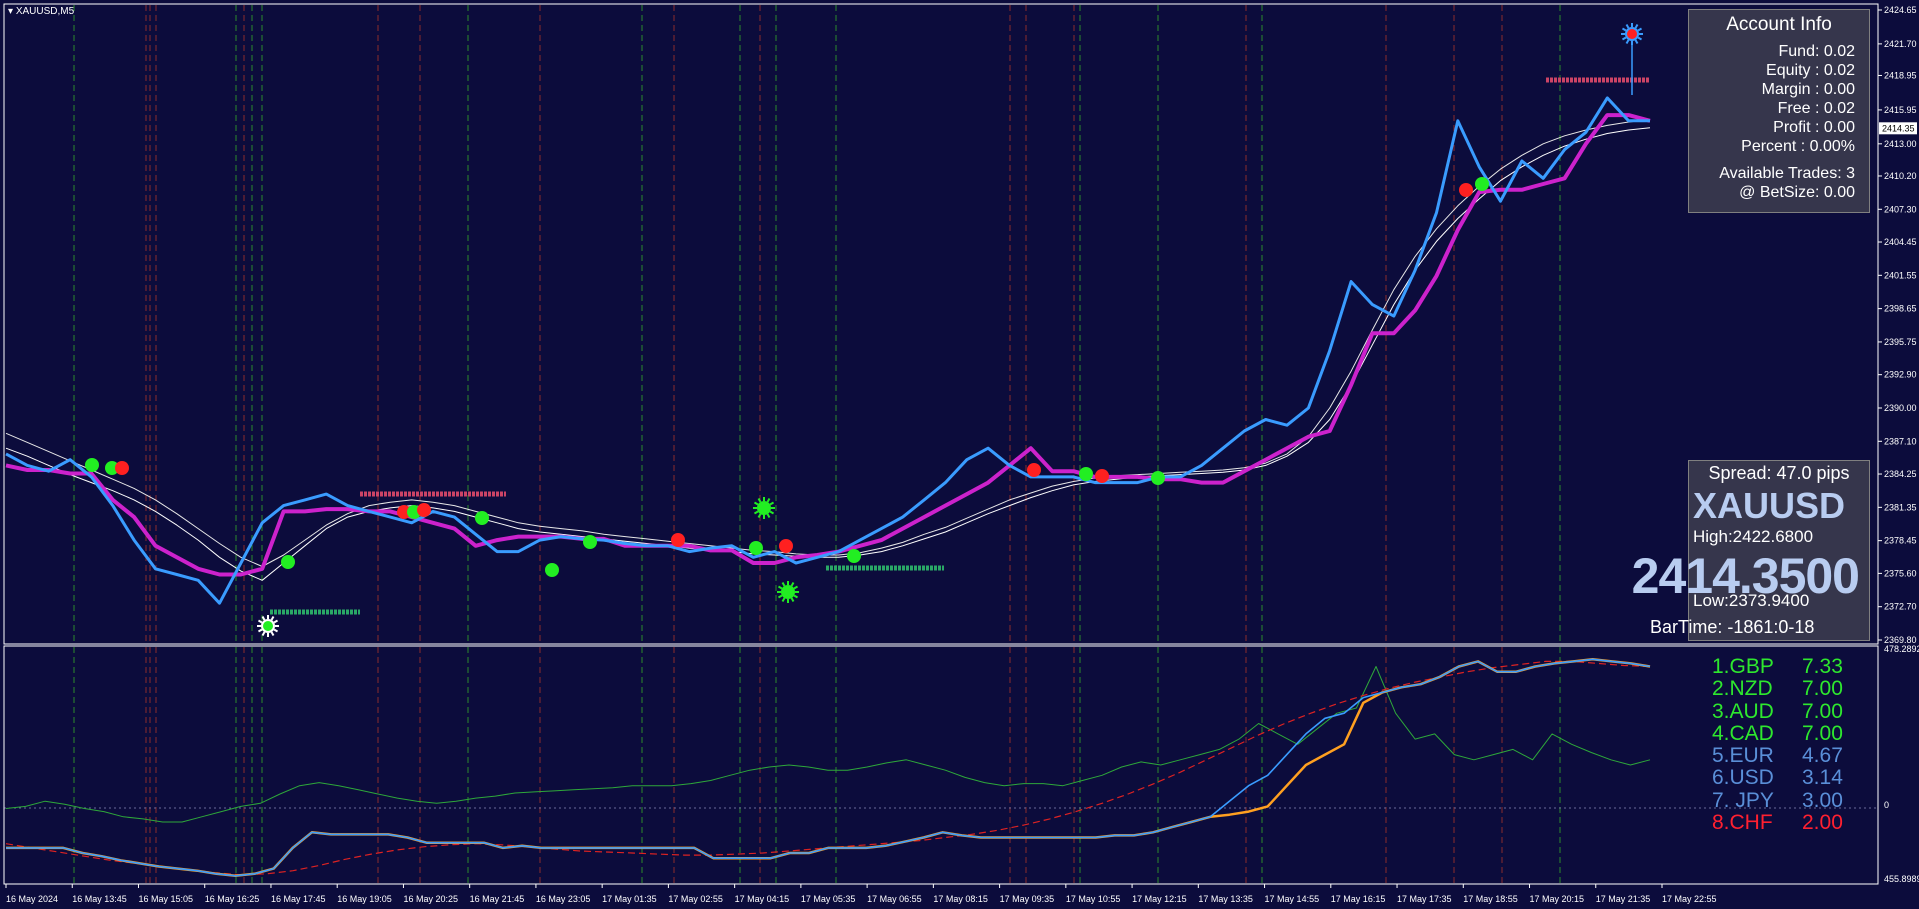 The height and width of the screenshot is (909, 1919). What do you see at coordinates (1797, 192) in the screenshot?
I see `bet-size: @ BetSize: 0.00` at bounding box center [1797, 192].